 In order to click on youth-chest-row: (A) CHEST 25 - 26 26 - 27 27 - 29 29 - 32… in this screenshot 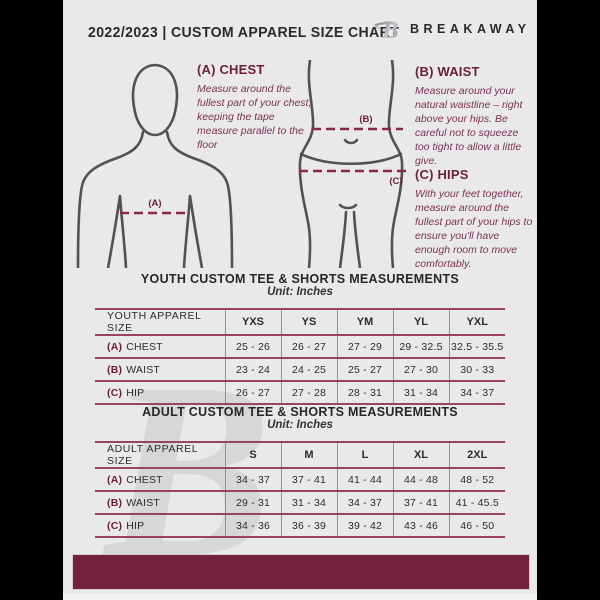, I will do `click(300, 346)`.